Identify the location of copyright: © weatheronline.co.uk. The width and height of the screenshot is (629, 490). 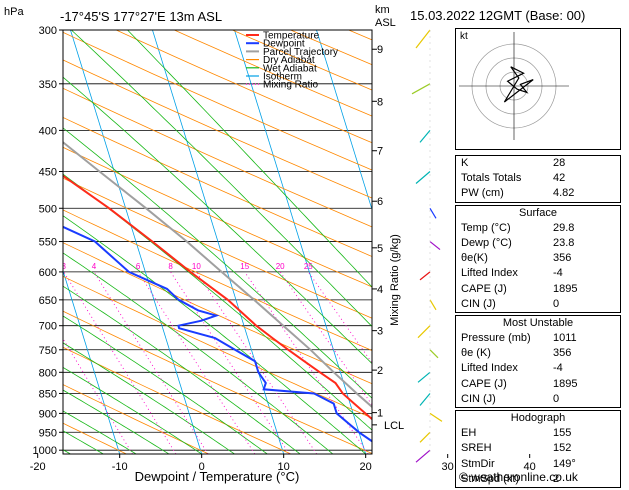
(518, 477).